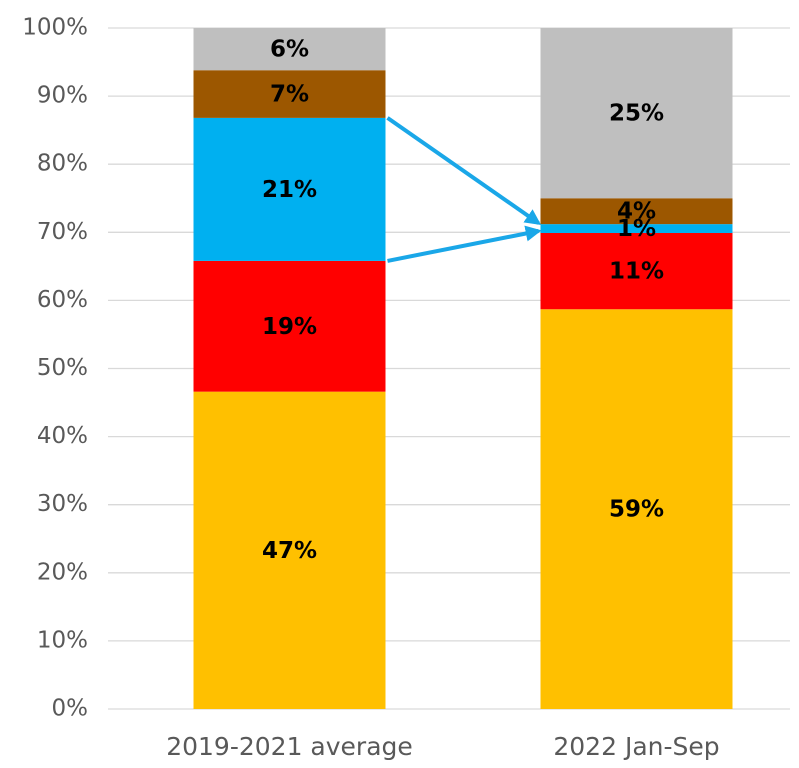 The image size is (799, 768). I want to click on y-tick-label: 0%, so click(70, 709).